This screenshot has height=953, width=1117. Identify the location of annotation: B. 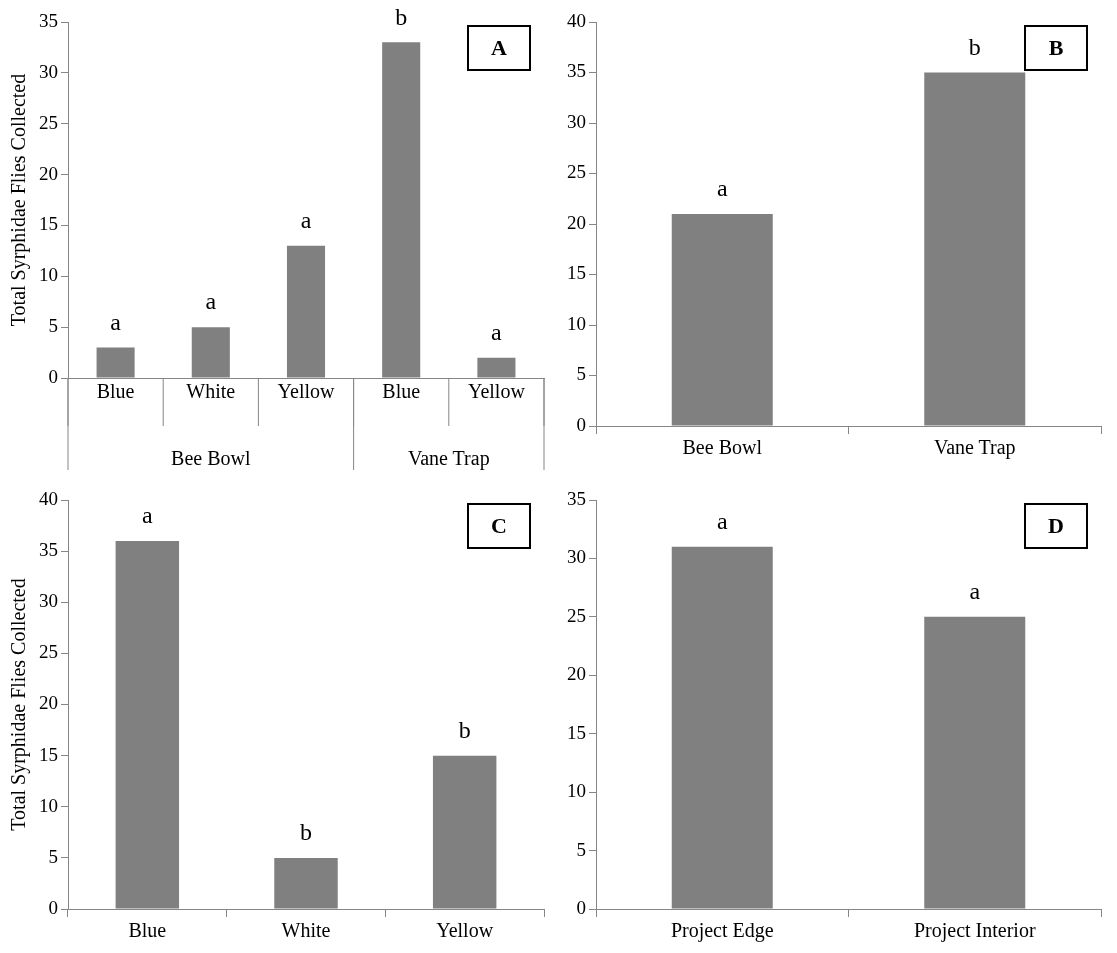
(1056, 47).